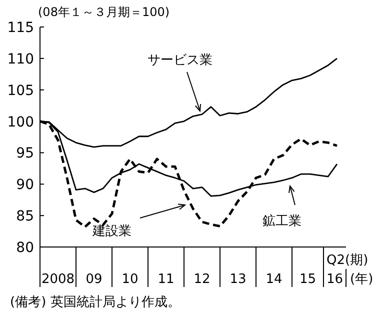 This screenshot has height=319, width=384. What do you see at coordinates (180, 60) in the screenshot?
I see `annotation: サービス業` at bounding box center [180, 60].